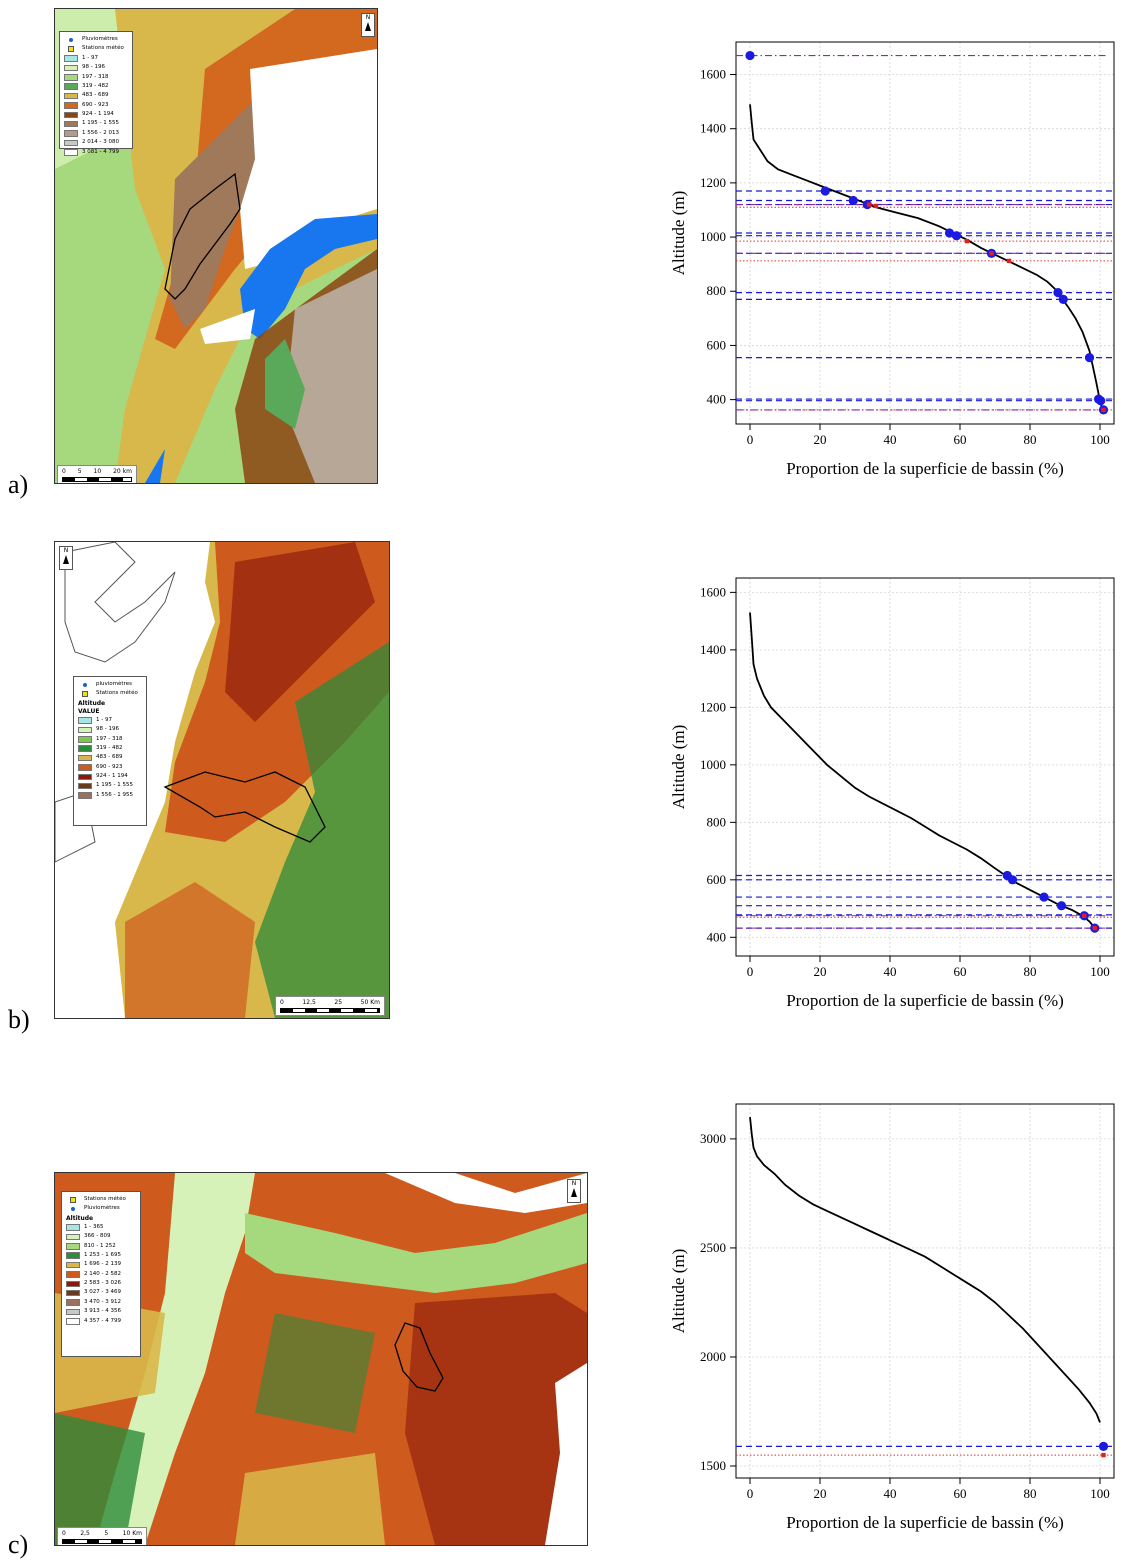 Image resolution: width=1126 pixels, height=1560 pixels. What do you see at coordinates (713, 1247) in the screenshot?
I see `y-tick-label: 2500` at bounding box center [713, 1247].